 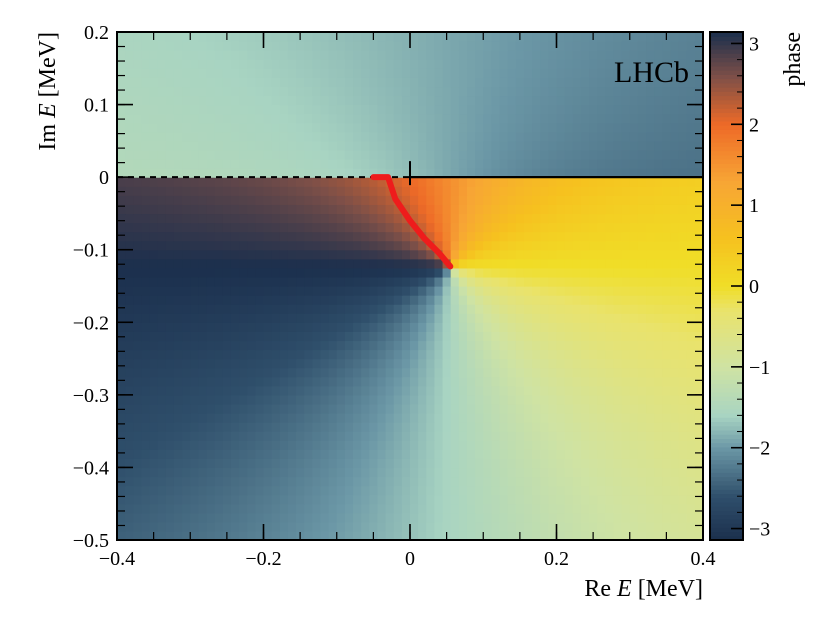 I want to click on colorbar-tick-label: 2, so click(x=754, y=125).